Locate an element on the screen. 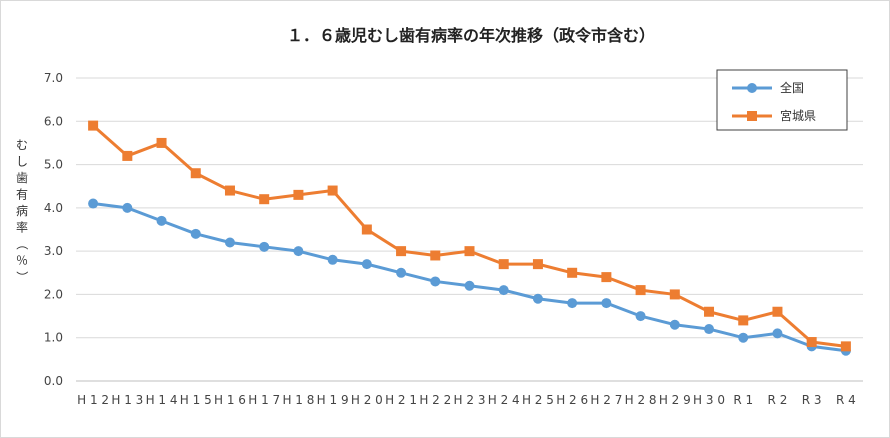 The image size is (890, 438). x-tick-label: H 2 9 is located at coordinates (675, 400).